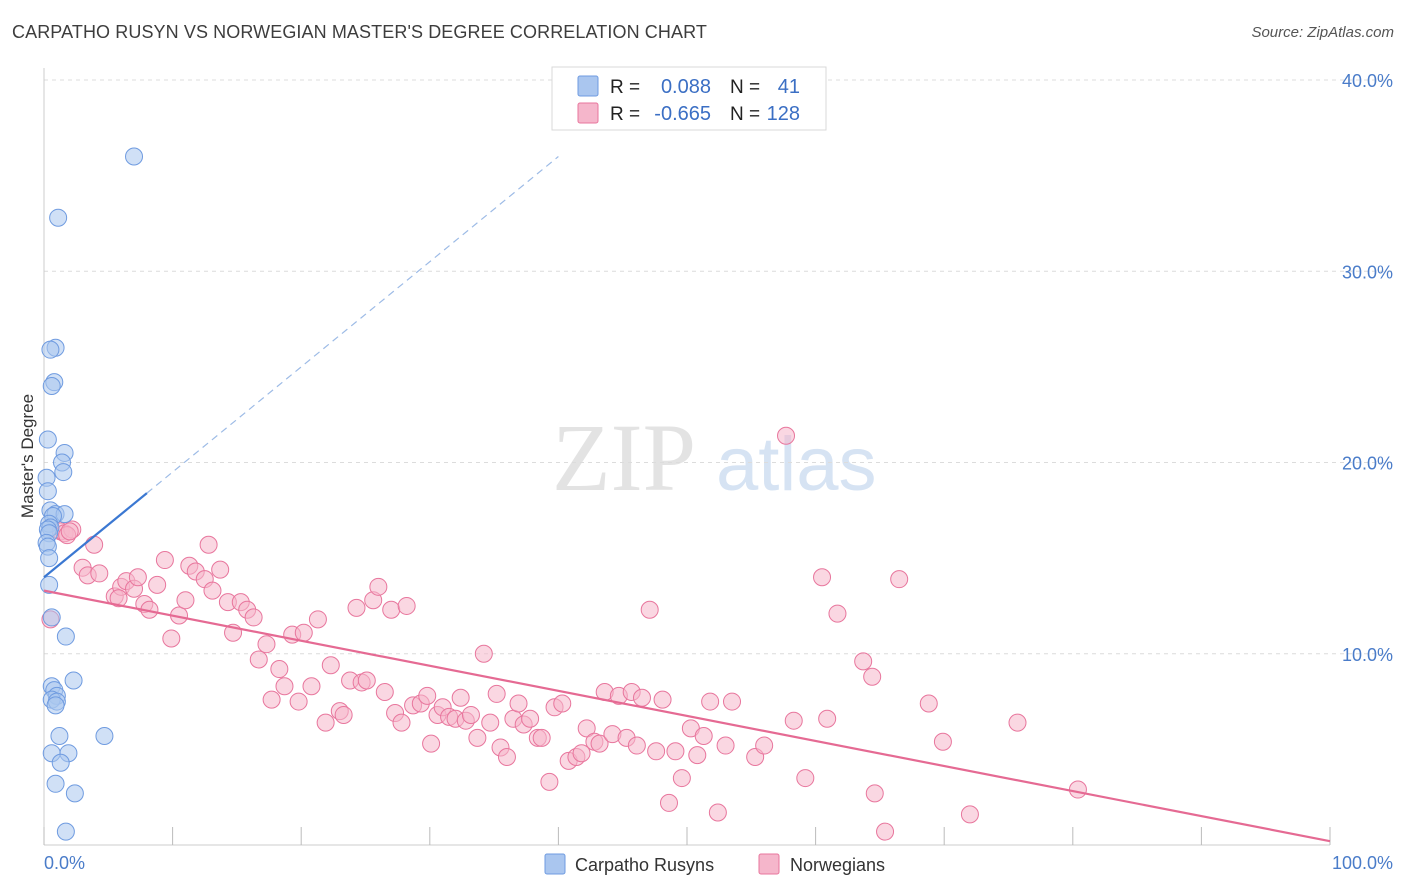 The width and height of the screenshot is (1406, 892). I want to click on x-tick-label: 0.0%, so click(64, 863).